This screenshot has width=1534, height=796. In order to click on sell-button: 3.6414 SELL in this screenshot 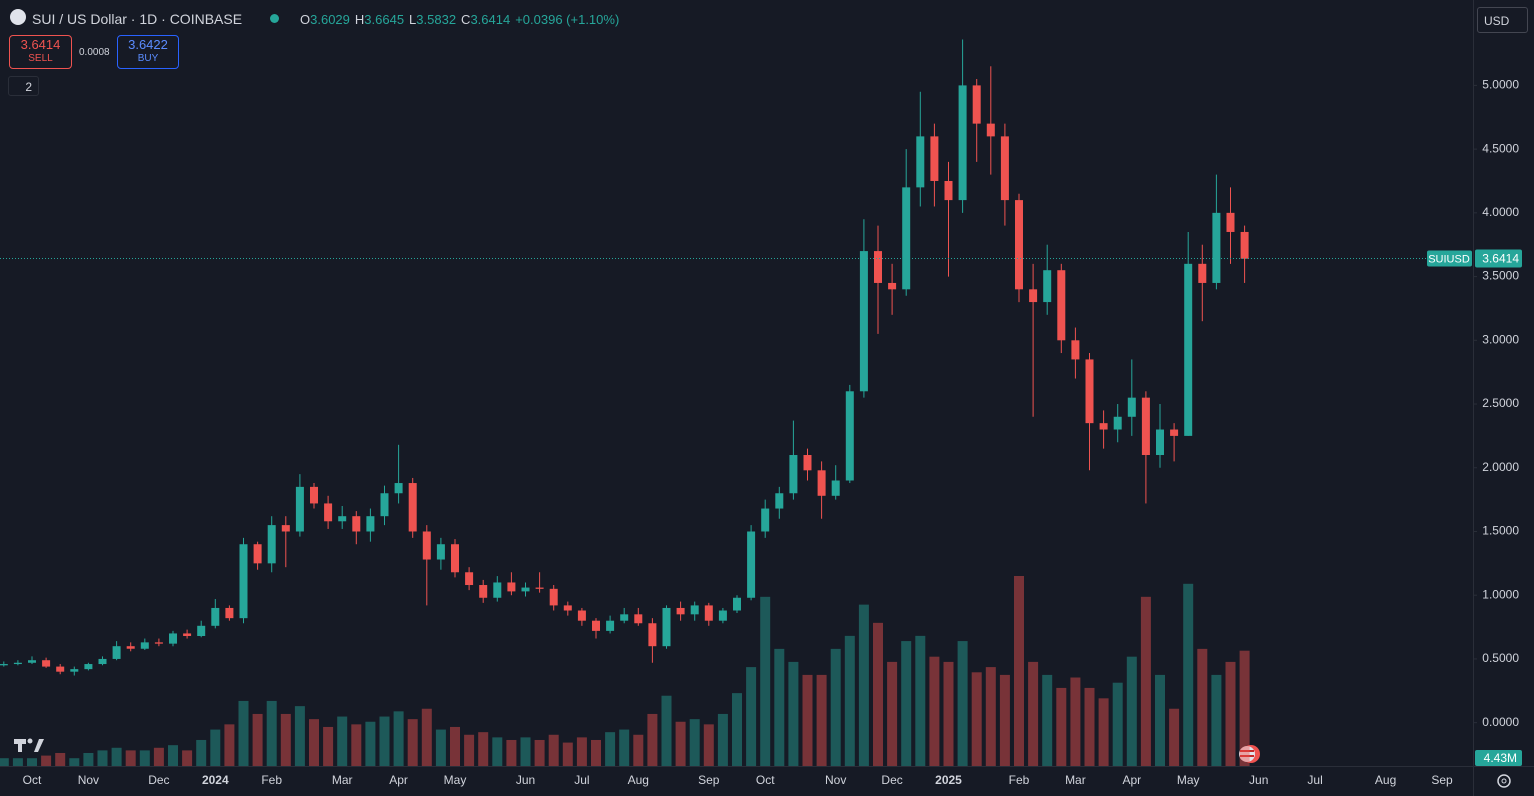, I will do `click(40, 52)`.